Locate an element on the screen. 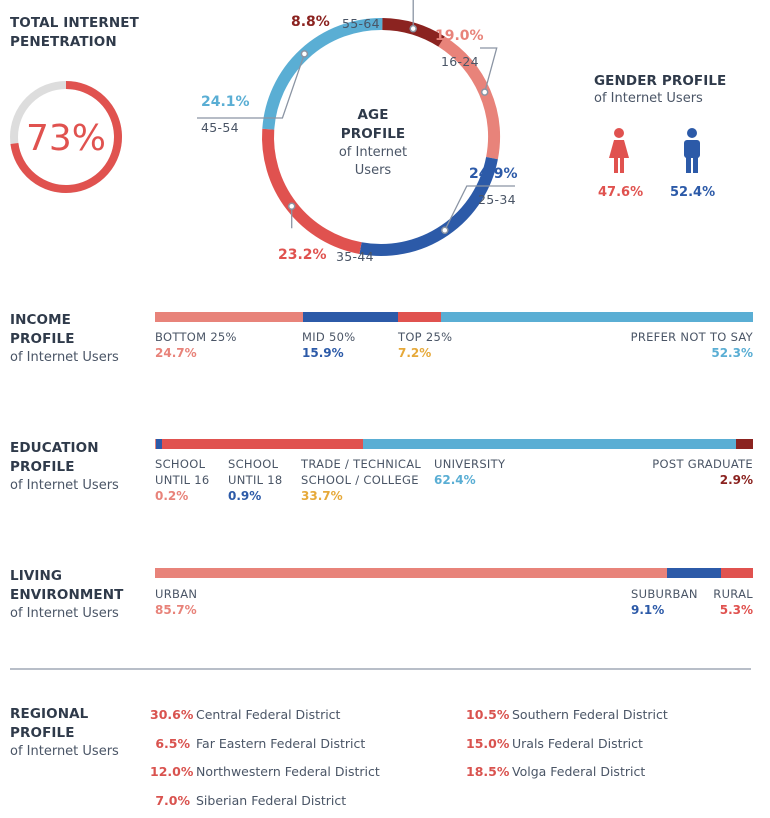 Image resolution: width=770 pixels, height=818 pixels. region-pct: 30.6% is located at coordinates (172, 714).